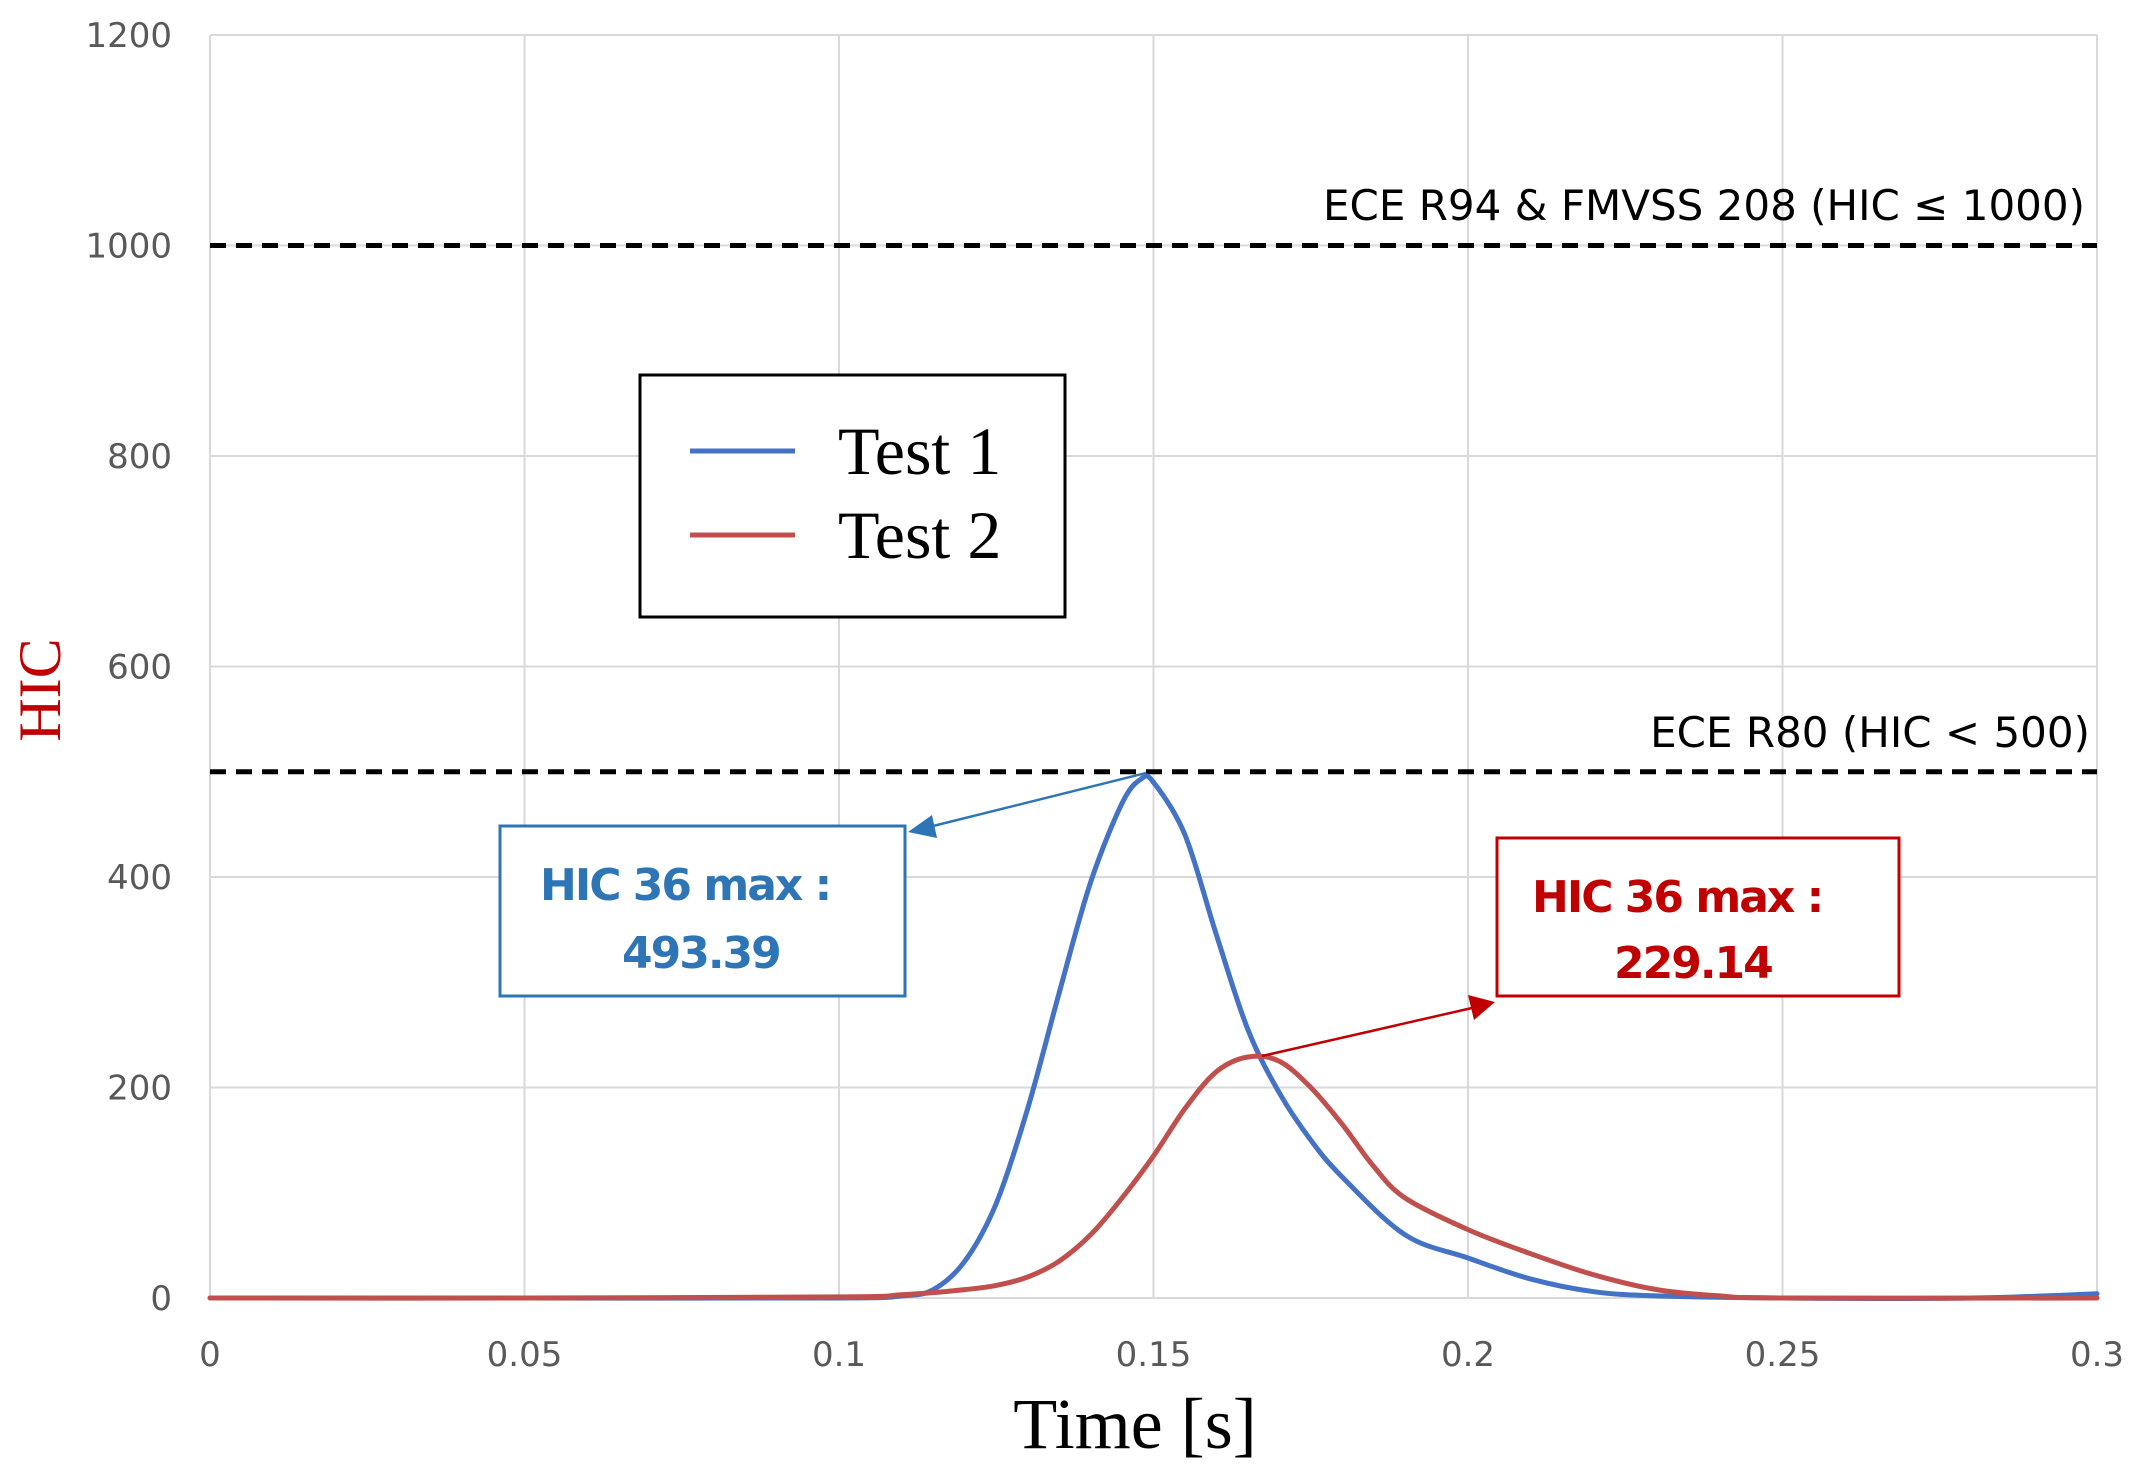  What do you see at coordinates (525, 1355) in the screenshot?
I see `x-tick-label: 0.05` at bounding box center [525, 1355].